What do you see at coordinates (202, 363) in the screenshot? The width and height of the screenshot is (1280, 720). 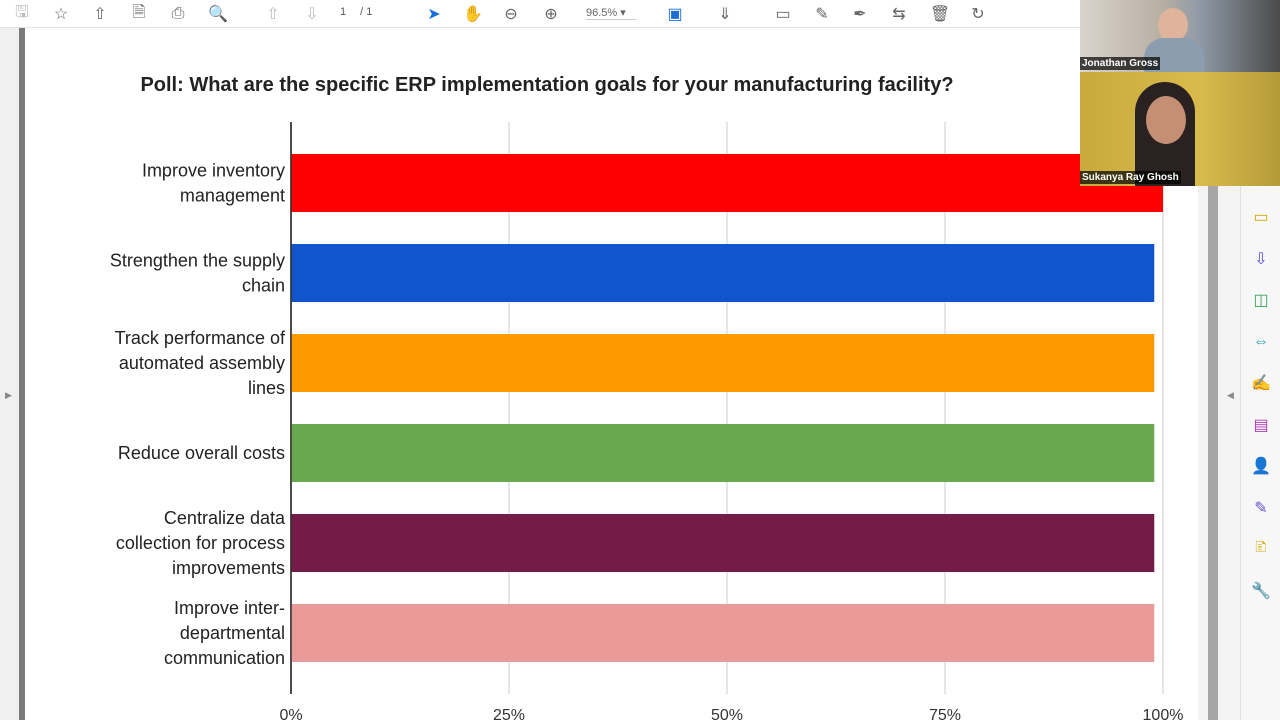 I see `category-label: automated assembly` at bounding box center [202, 363].